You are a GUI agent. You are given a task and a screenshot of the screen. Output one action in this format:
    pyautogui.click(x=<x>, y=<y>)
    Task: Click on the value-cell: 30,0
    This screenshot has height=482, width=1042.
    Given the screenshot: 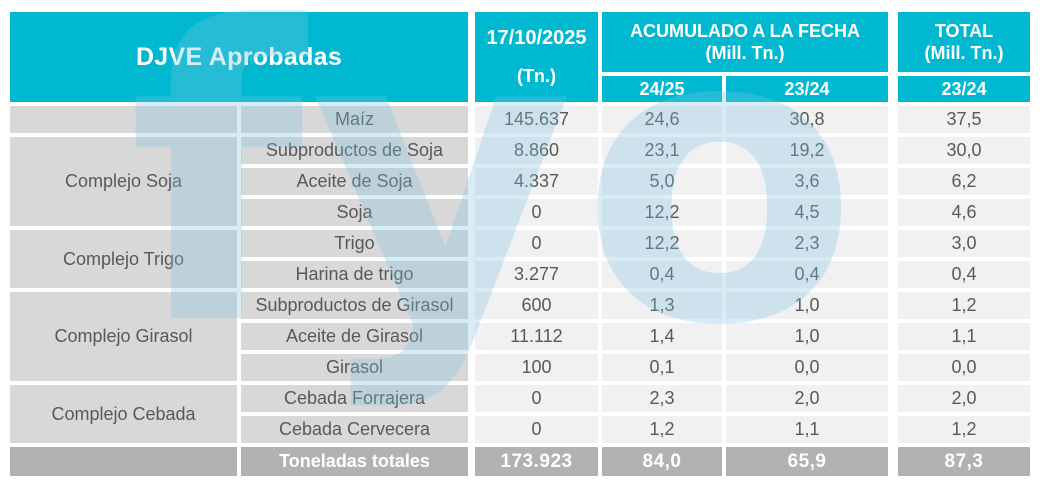 What is the action you would take?
    pyautogui.click(x=961, y=150)
    